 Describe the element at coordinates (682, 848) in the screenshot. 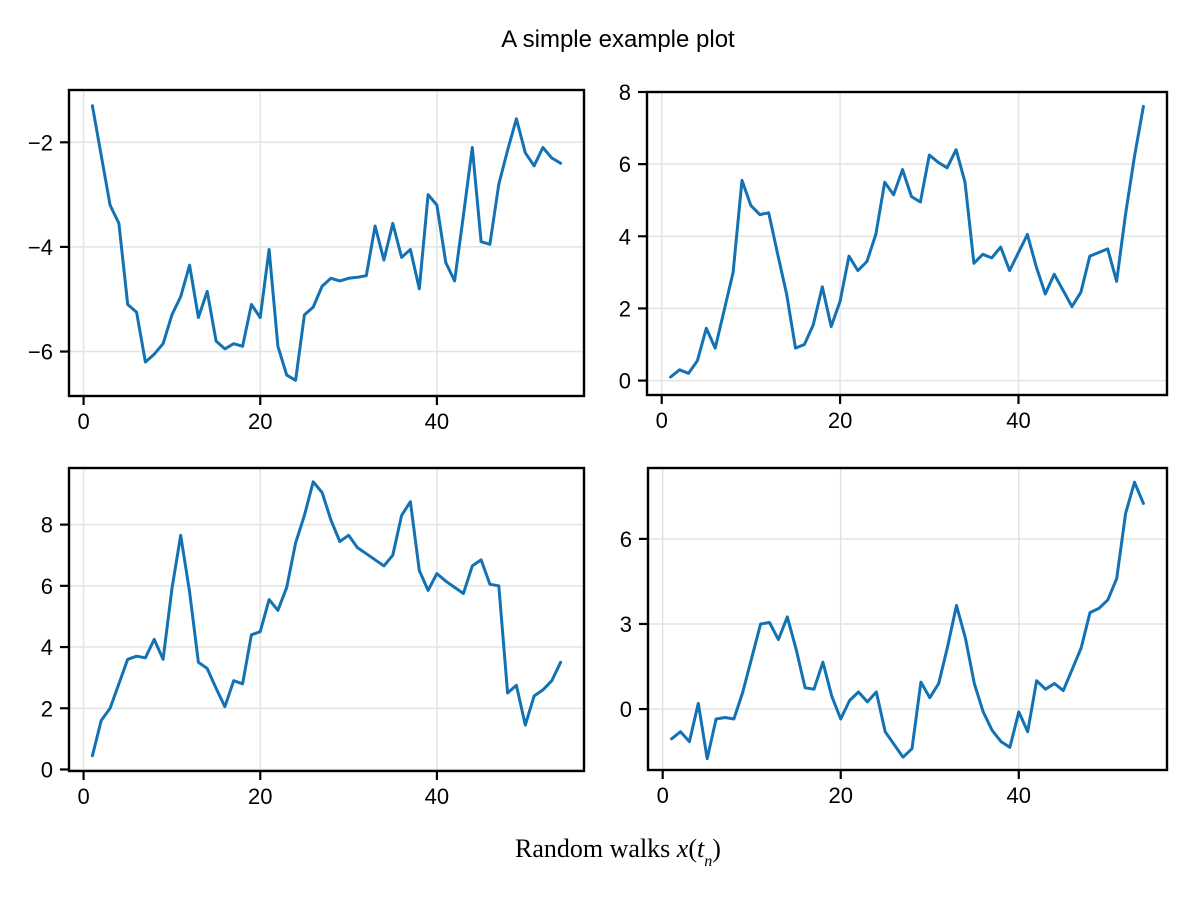

I see `caption-var-x: x` at that location.